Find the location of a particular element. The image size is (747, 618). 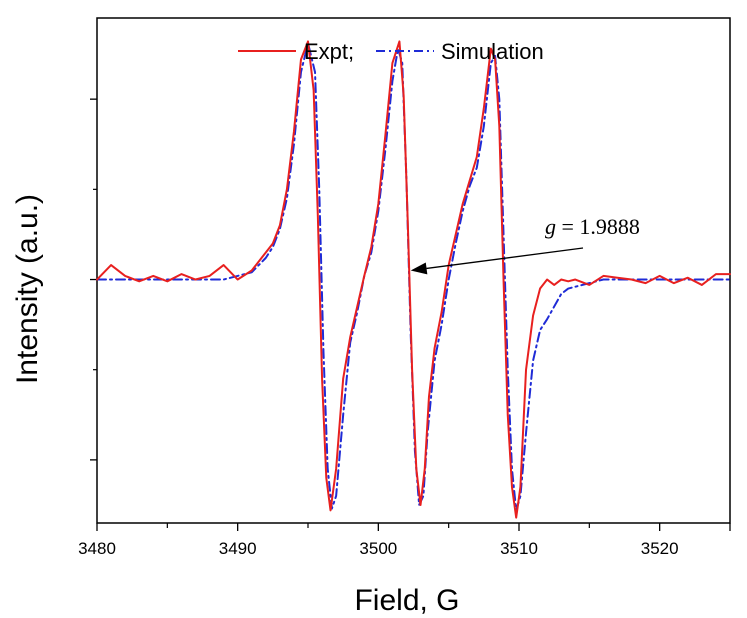

x-tick-label: 3490 is located at coordinates (238, 548).